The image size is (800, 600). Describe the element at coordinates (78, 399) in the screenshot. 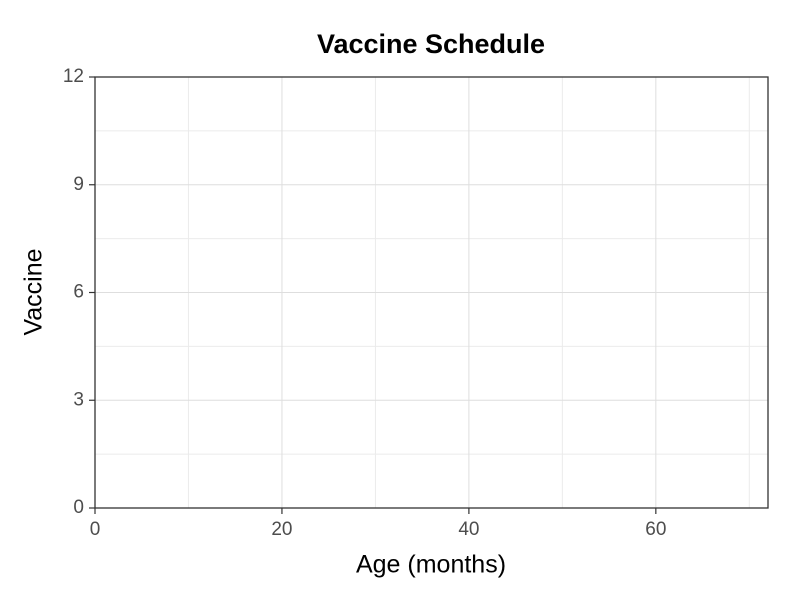

I see `y-tick-label: 3` at that location.